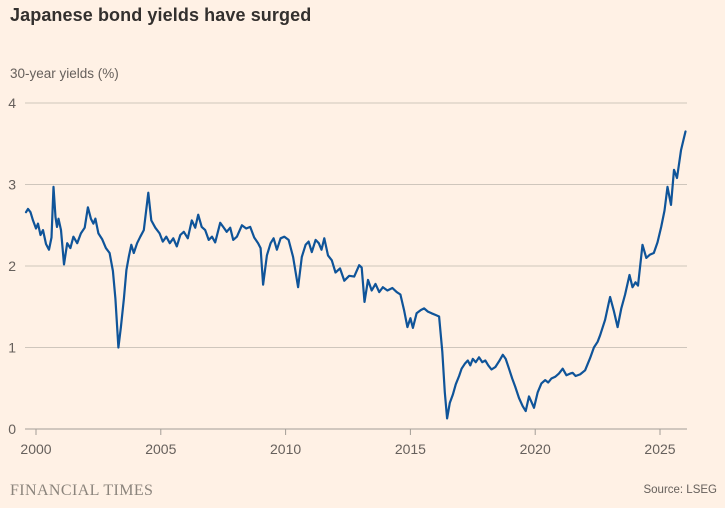 This screenshot has height=508, width=725. What do you see at coordinates (12, 348) in the screenshot?
I see `y-tick-label: 1` at bounding box center [12, 348].